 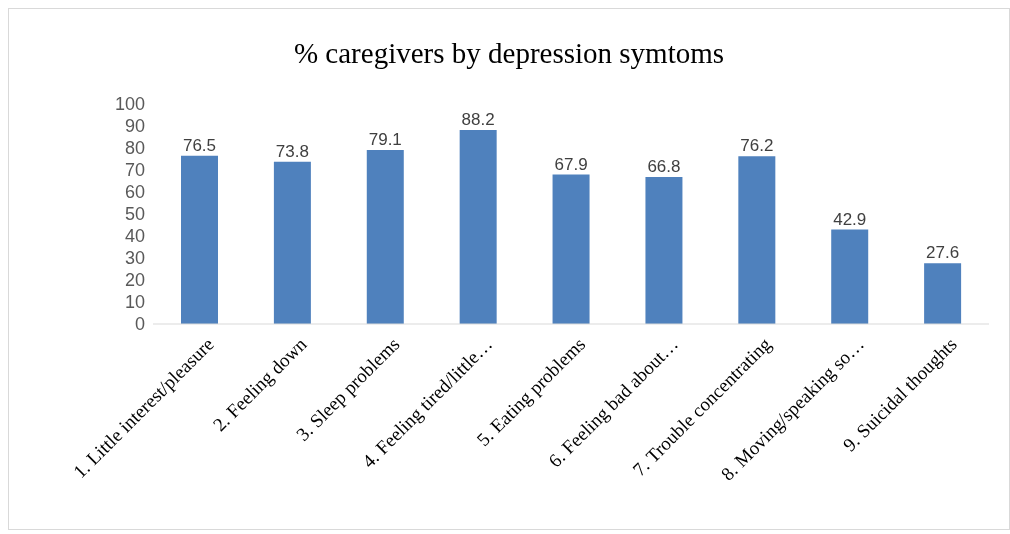 What do you see at coordinates (134, 192) in the screenshot?
I see `y-tick-label: 60` at bounding box center [134, 192].